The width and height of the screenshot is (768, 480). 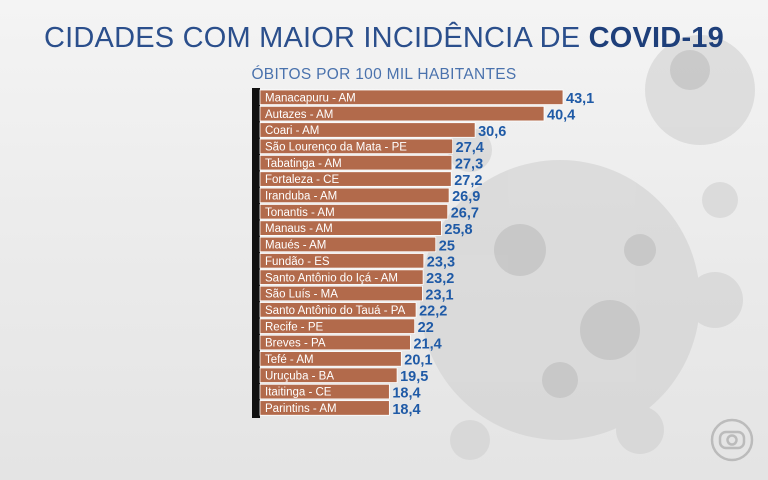 I want to click on bar-value-label: 19,5, so click(x=414, y=377).